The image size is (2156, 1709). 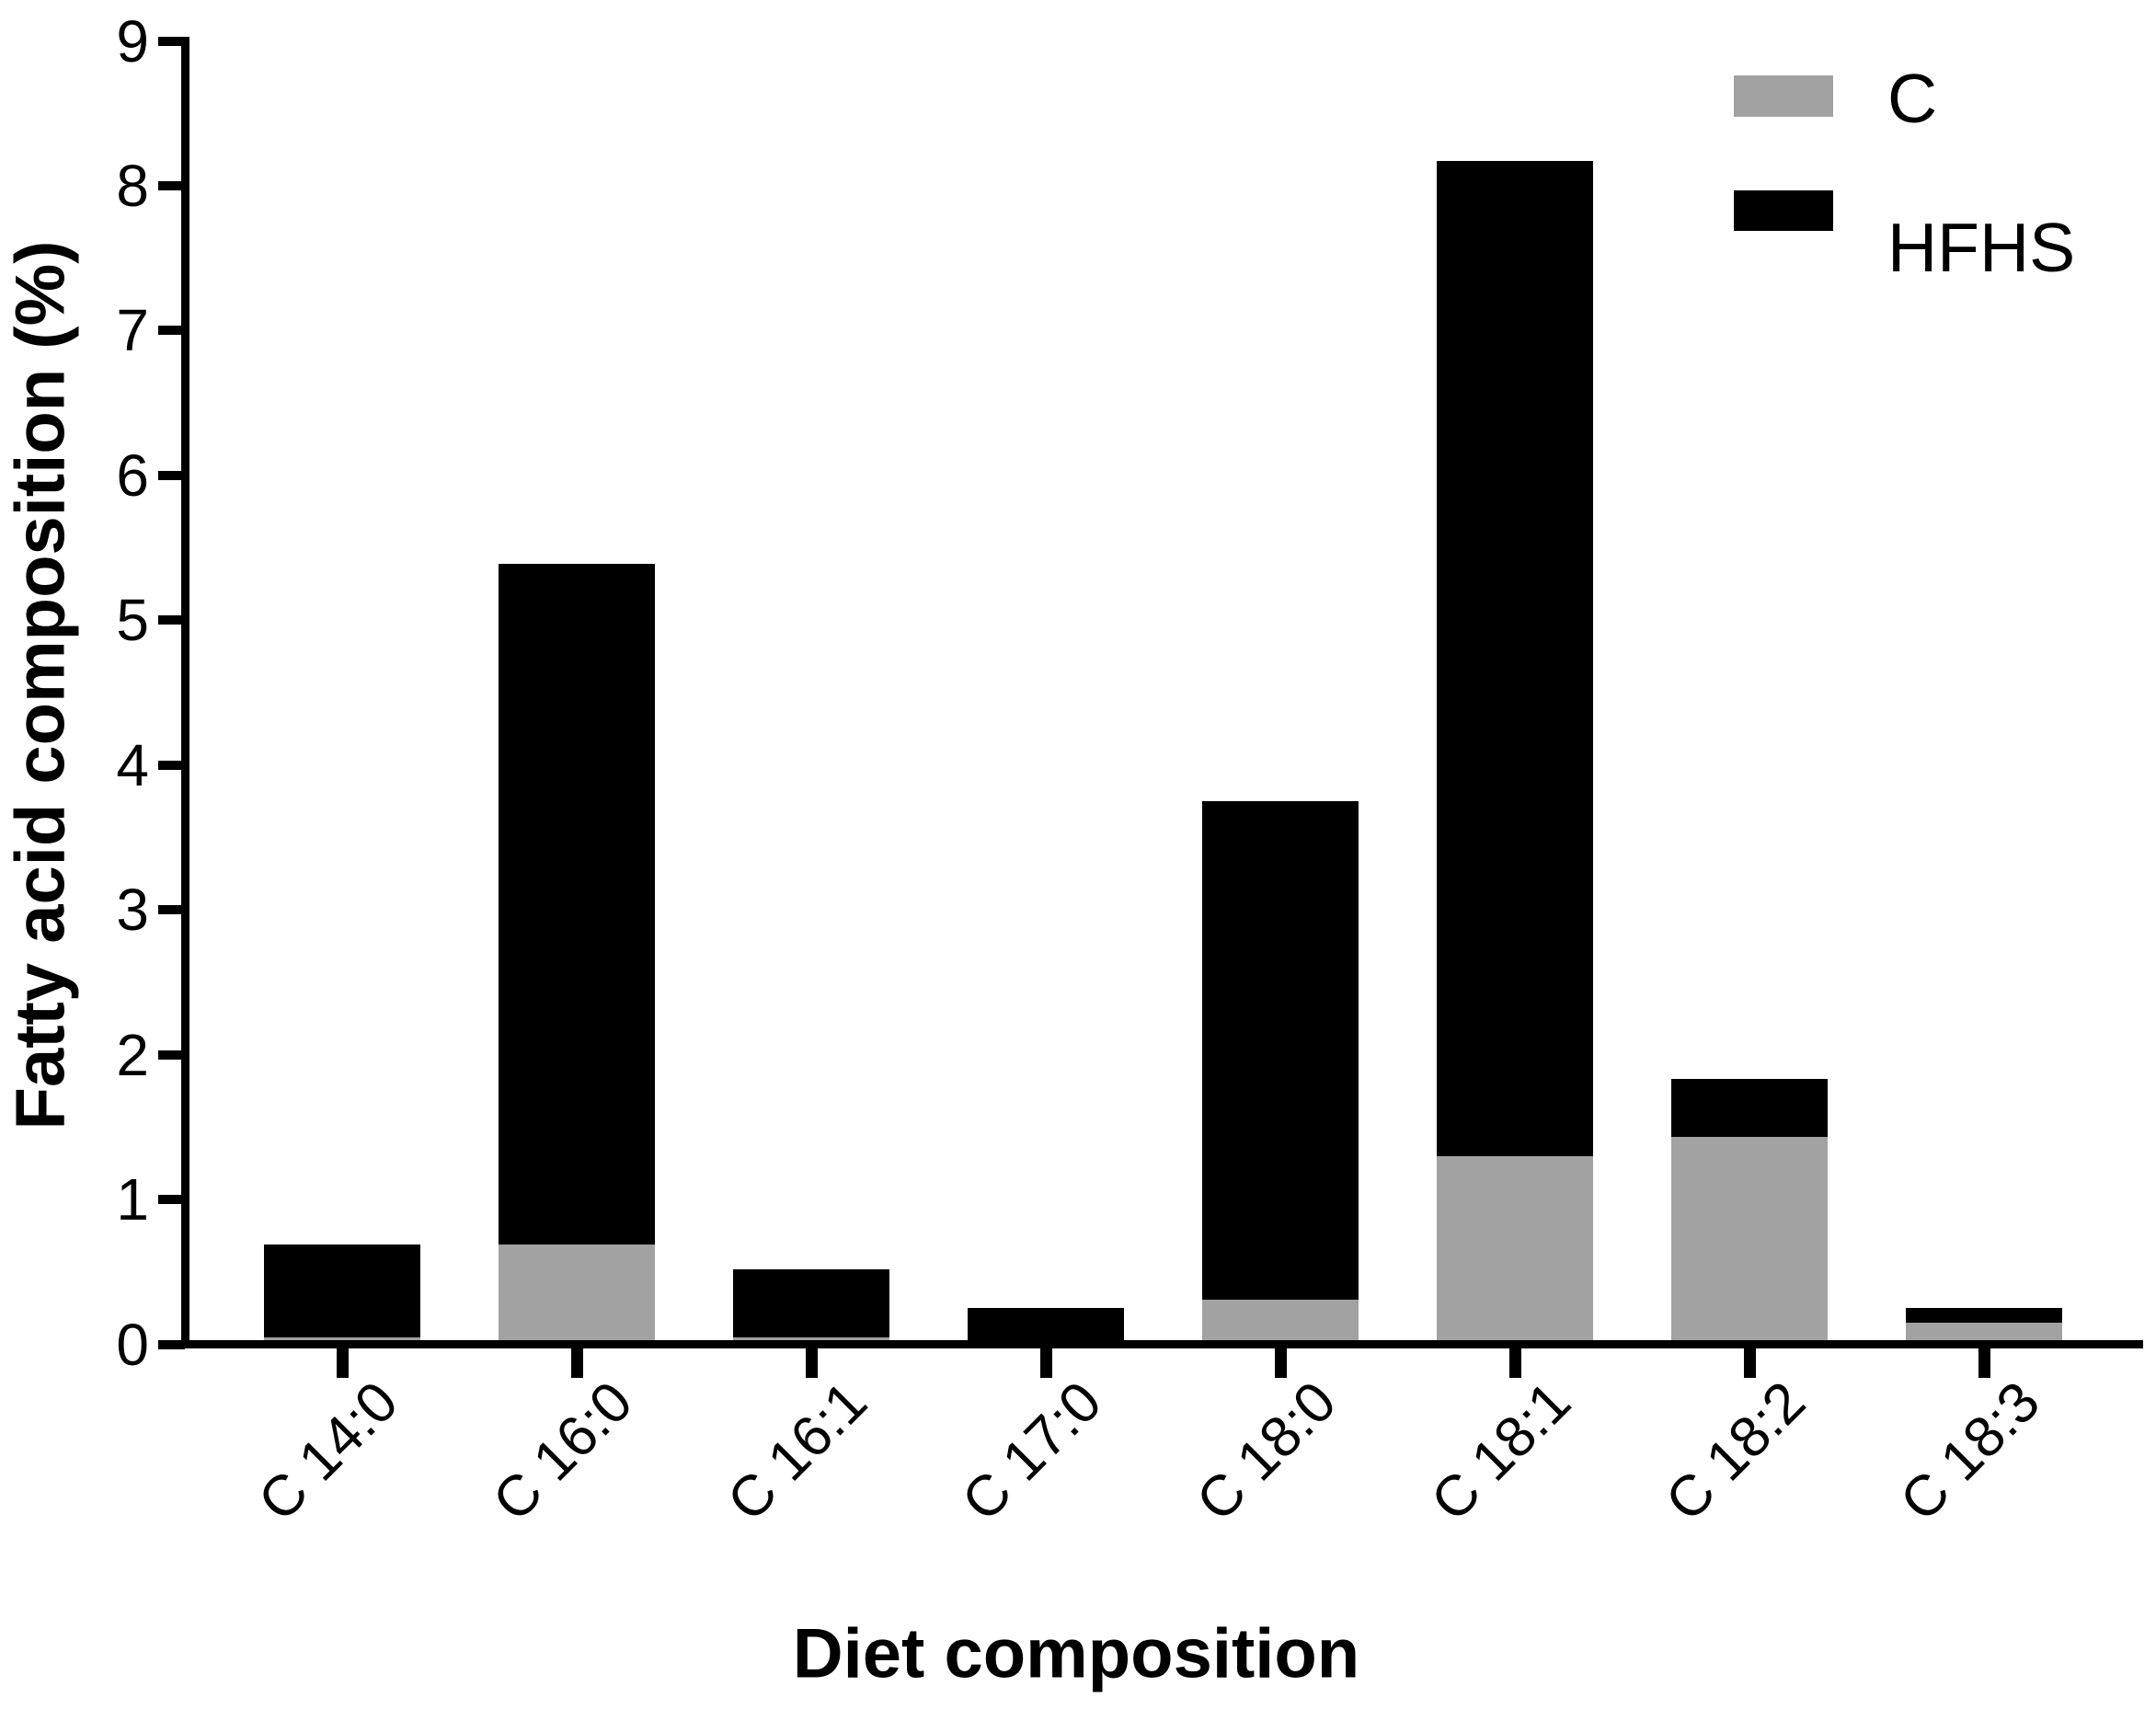 What do you see at coordinates (132, 1199) in the screenshot?
I see `y-tick-label: 1` at bounding box center [132, 1199].